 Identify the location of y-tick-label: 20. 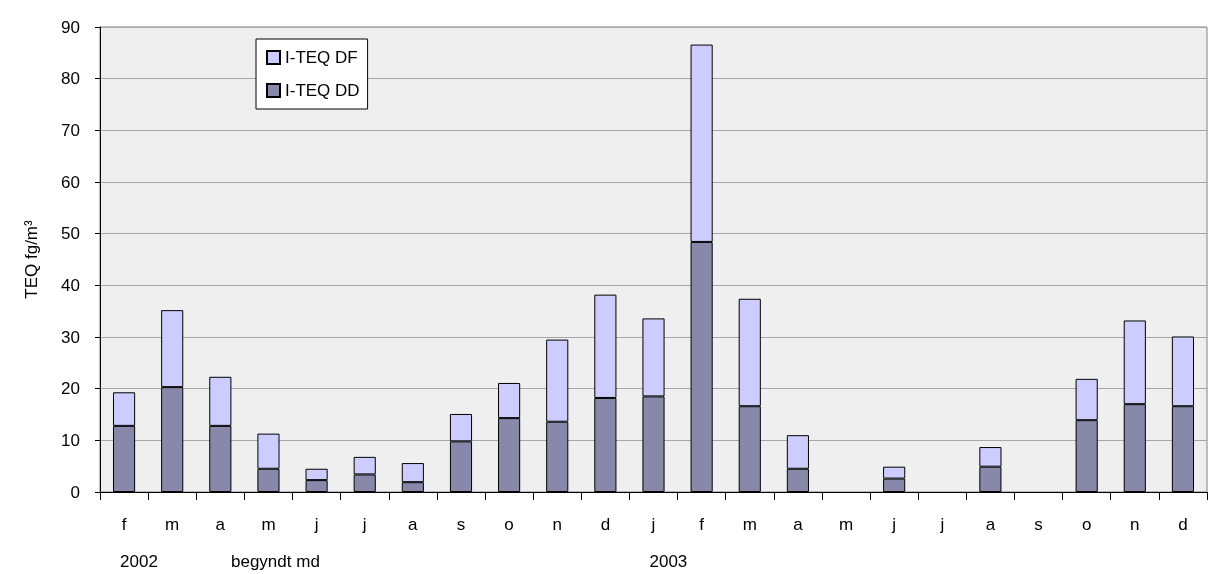
(70, 389).